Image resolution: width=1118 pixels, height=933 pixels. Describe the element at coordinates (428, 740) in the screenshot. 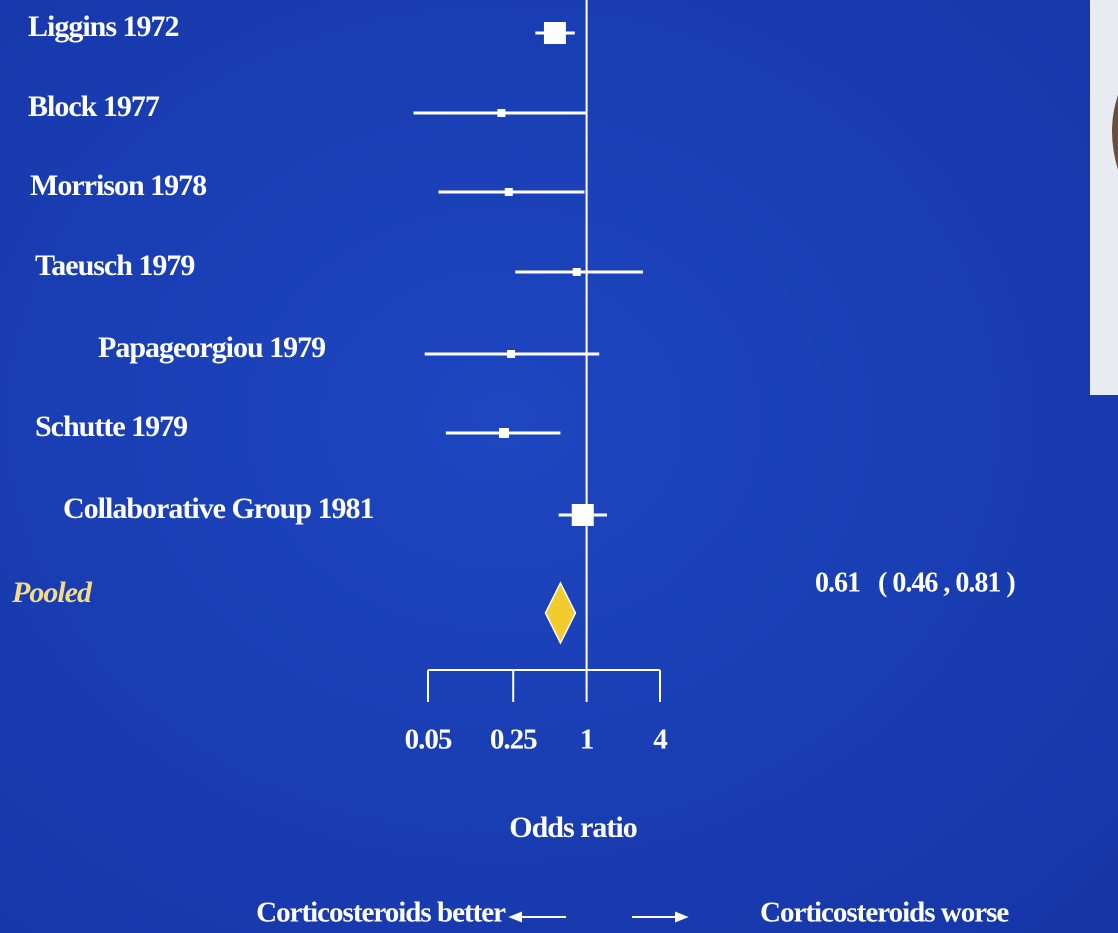

I see `x-tick-label: 0.05` at that location.